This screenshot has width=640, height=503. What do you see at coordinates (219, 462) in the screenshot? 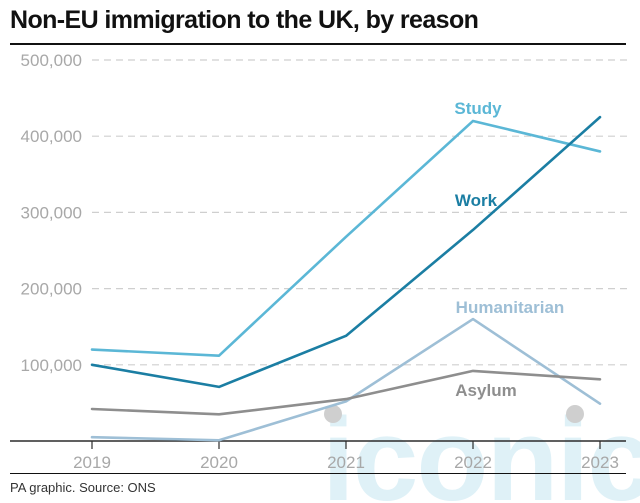
I see `x-tick-label: 2020` at bounding box center [219, 462].